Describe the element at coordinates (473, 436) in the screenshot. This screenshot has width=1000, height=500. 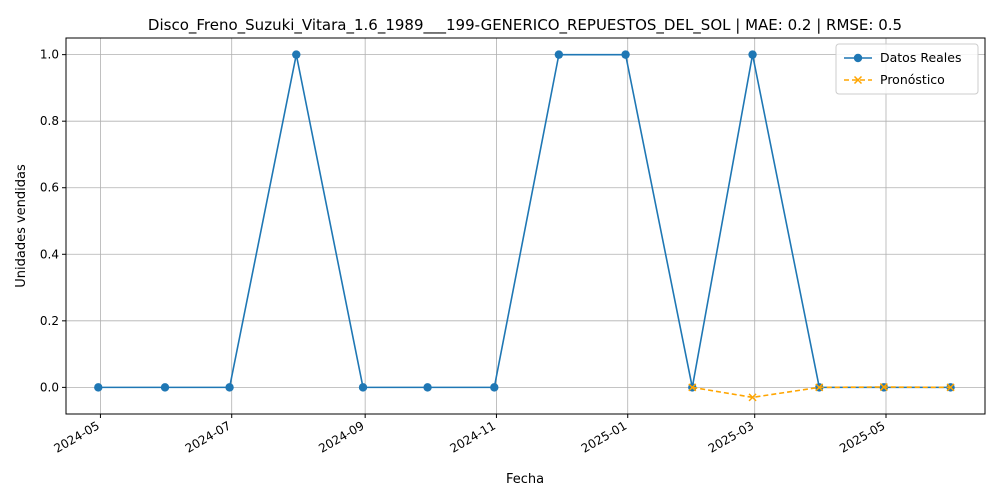
I see `x-tick-label: 2024-11` at that location.